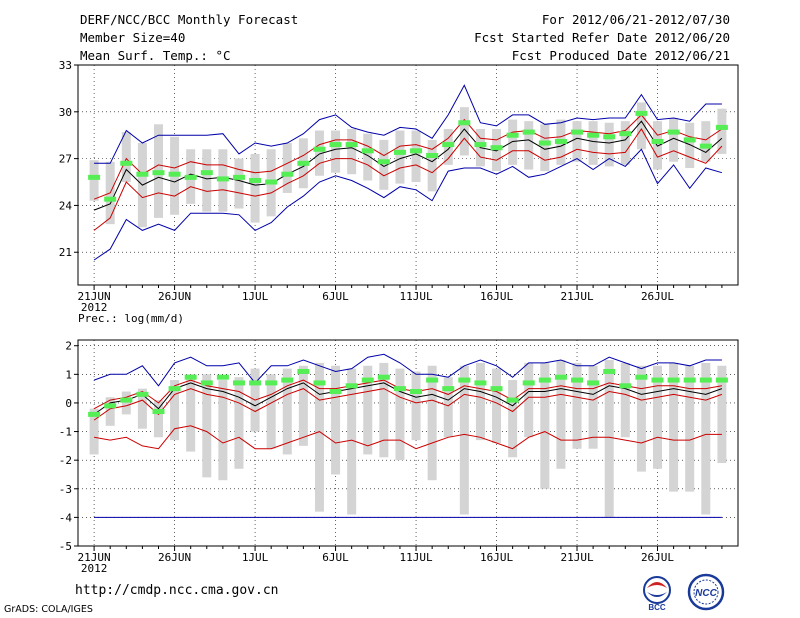  I want to click on temperature-variable-label: Mean Surf. Temp.: °C, so click(155, 55).